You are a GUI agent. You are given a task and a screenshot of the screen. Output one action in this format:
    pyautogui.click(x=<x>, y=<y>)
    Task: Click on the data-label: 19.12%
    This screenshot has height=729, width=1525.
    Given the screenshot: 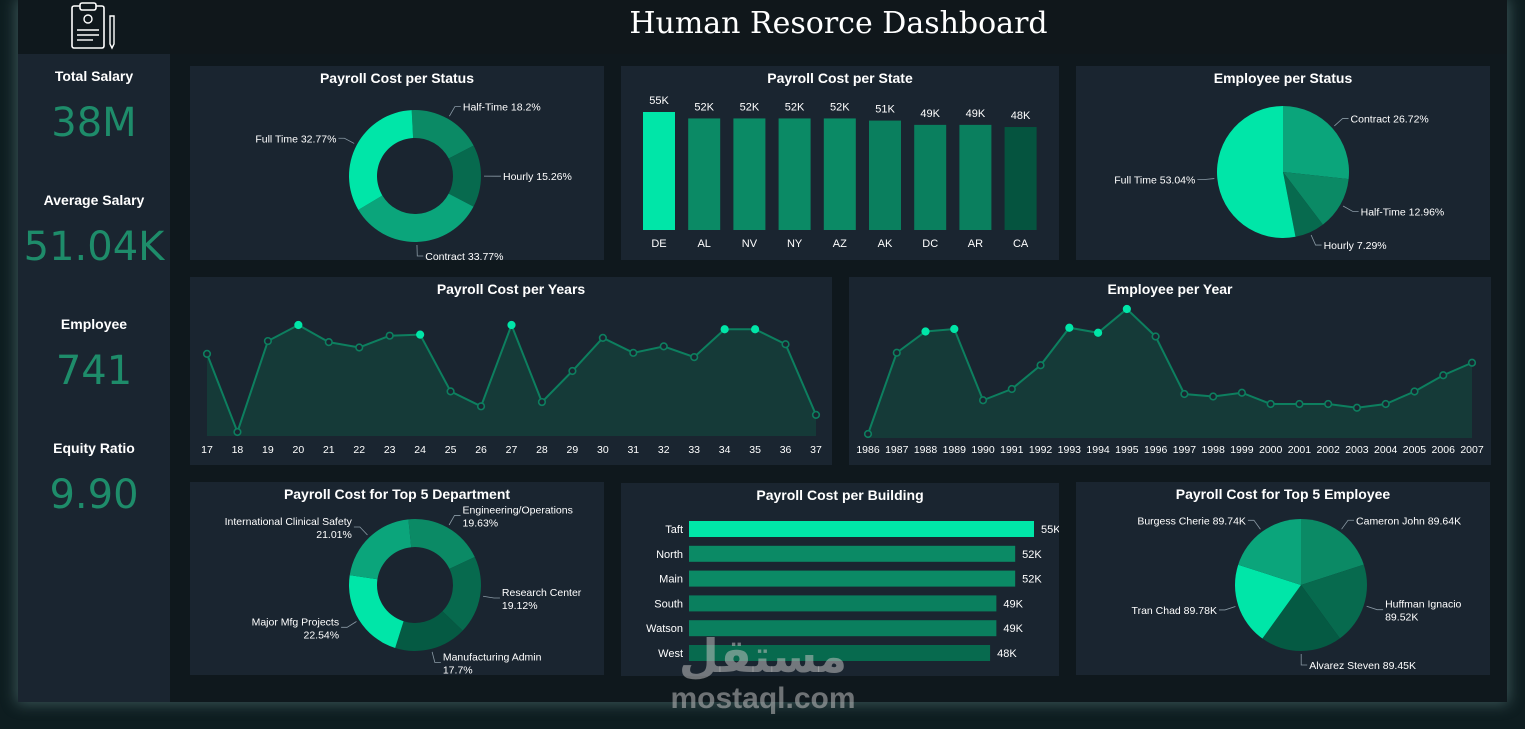 What is the action you would take?
    pyautogui.click(x=520, y=606)
    